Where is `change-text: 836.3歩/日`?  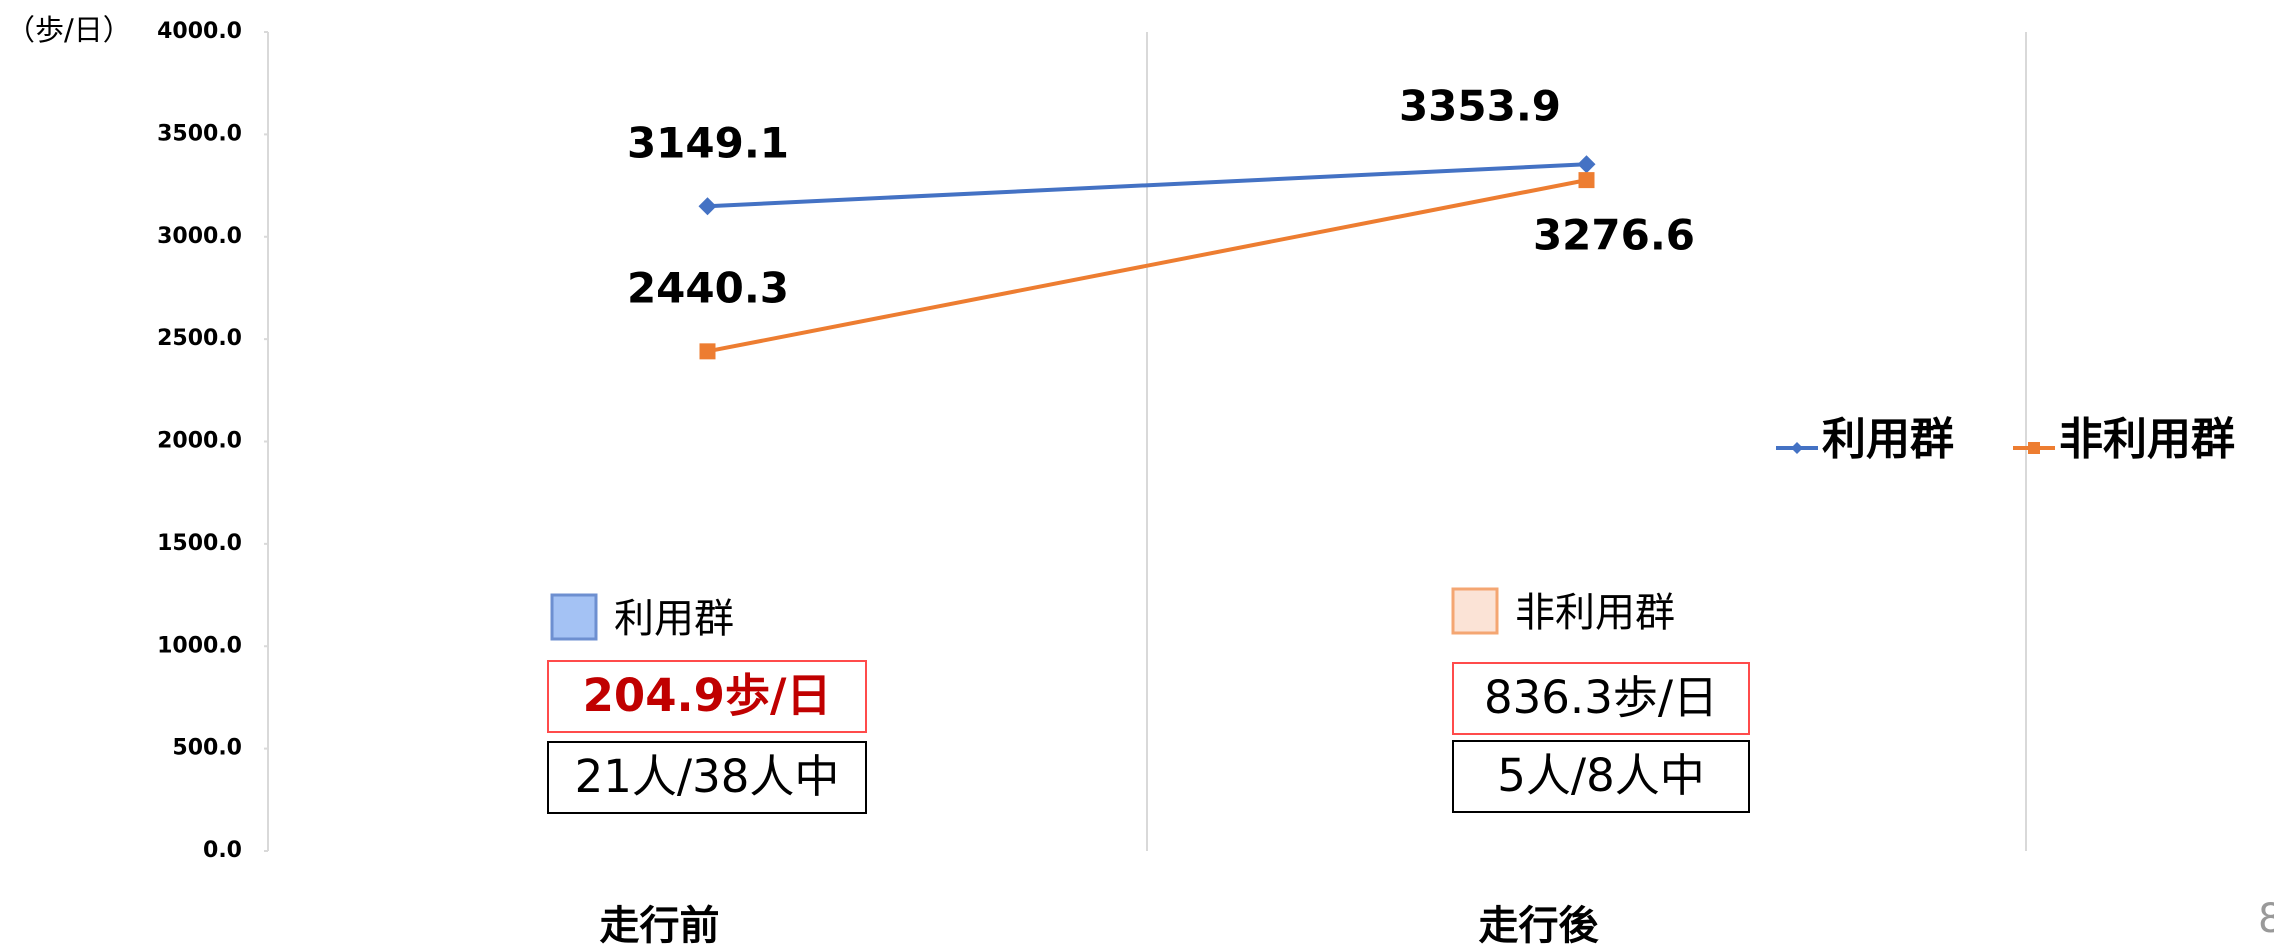
change-text: 836.3歩/日 is located at coordinates (1601, 697).